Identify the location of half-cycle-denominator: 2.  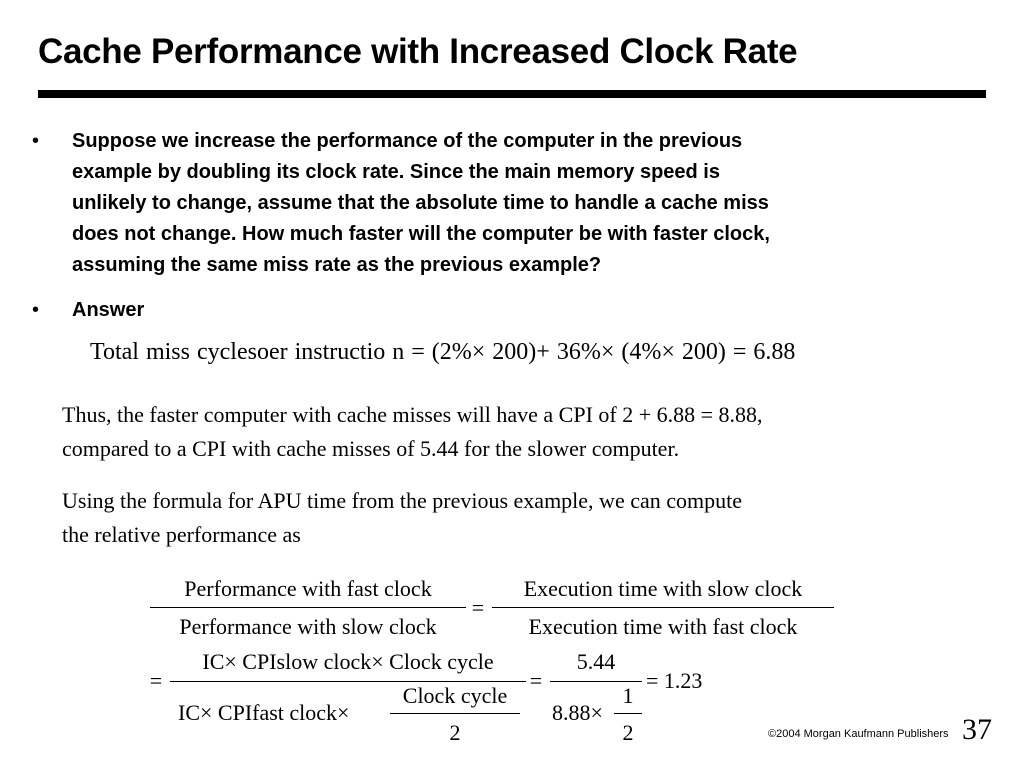
(455, 732).